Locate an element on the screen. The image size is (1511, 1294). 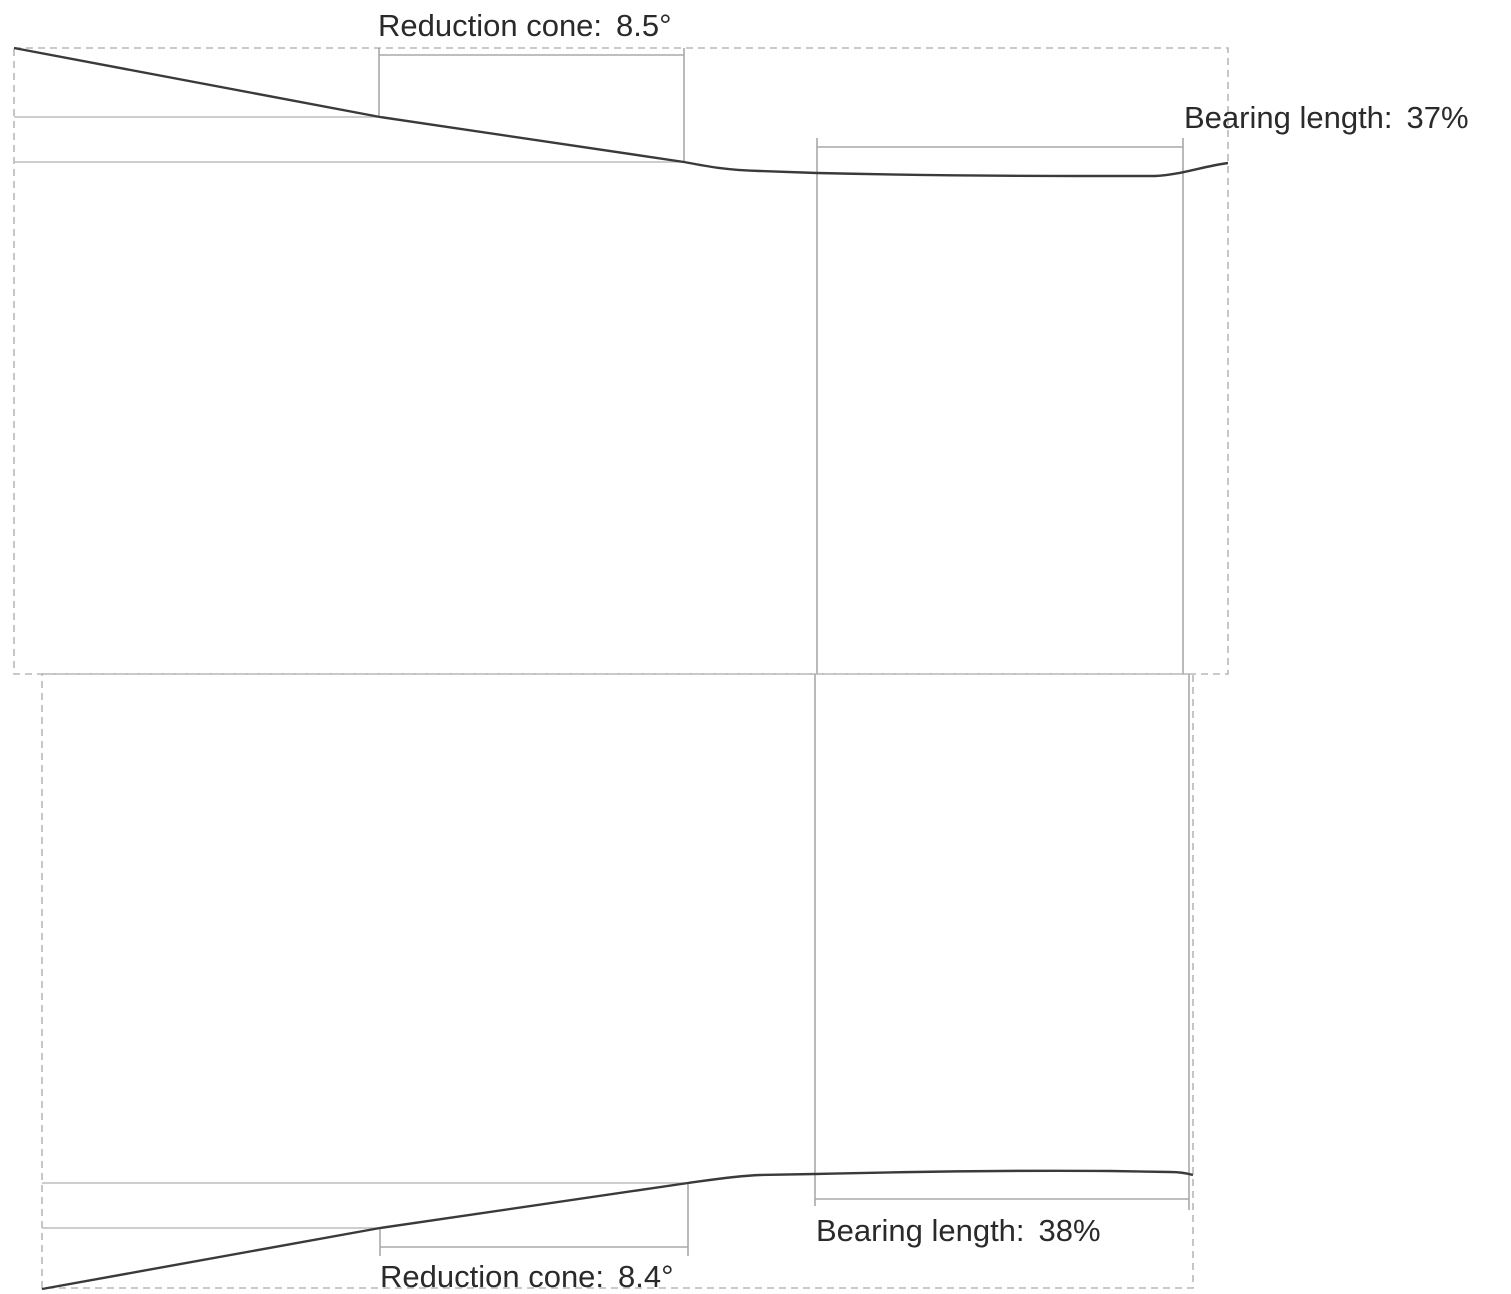
lower-reduction-cone-dimension is located at coordinates (534, 1219).